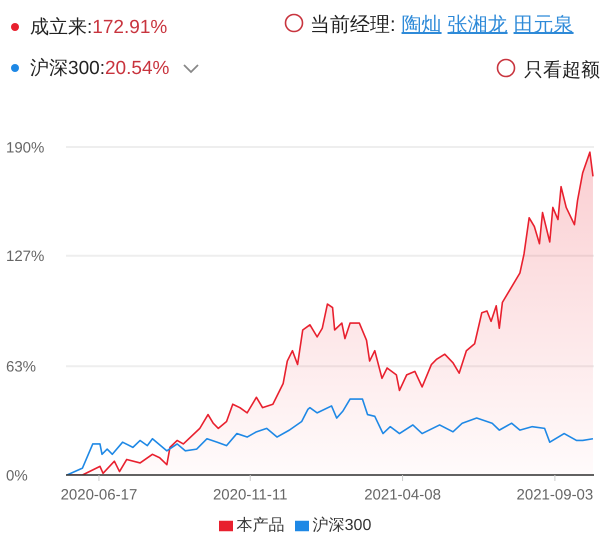 This screenshot has height=536, width=614. Describe the element at coordinates (402, 495) in the screenshot. I see `x-tick-label: 2021-04-08` at that location.